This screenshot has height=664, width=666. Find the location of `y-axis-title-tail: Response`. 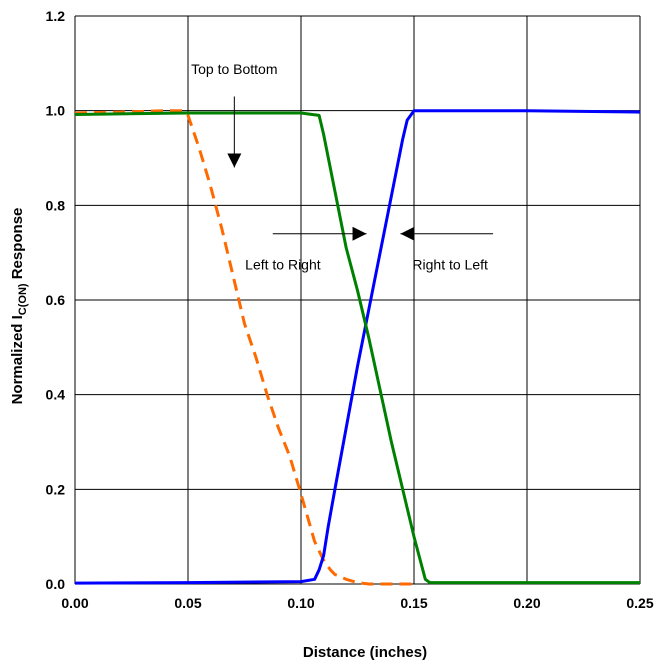

y-axis-title-tail: Response is located at coordinates (17, 246).